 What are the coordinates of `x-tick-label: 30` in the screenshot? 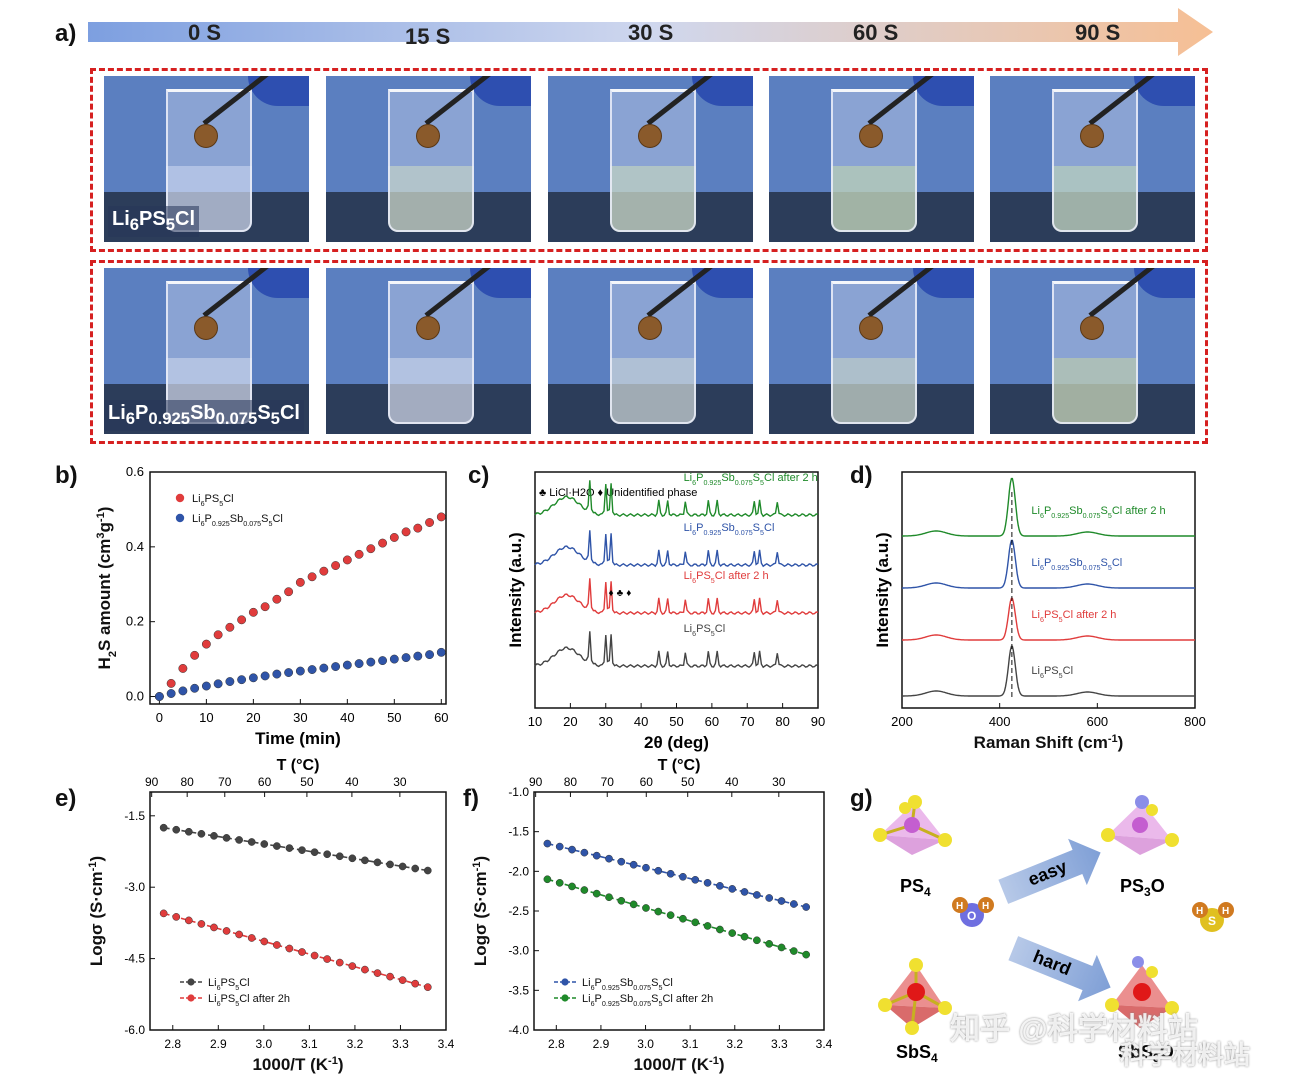 It's located at (606, 721).